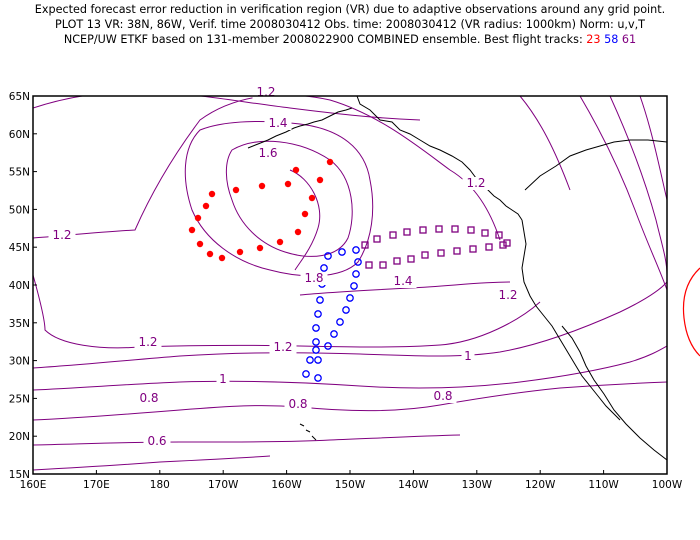 Image resolution: width=700 pixels, height=540 pixels. I want to click on x-tick-label: 160W, so click(286, 485).